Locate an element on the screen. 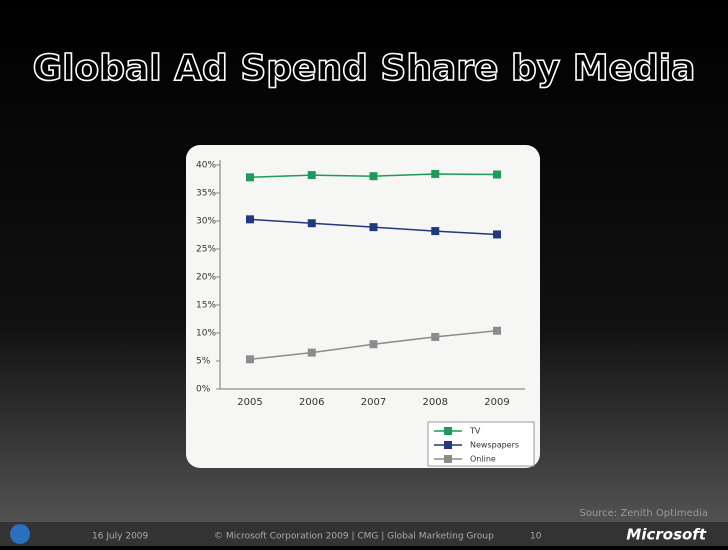  slide-title: Global Ad Spend Share by Media is located at coordinates (364, 68).